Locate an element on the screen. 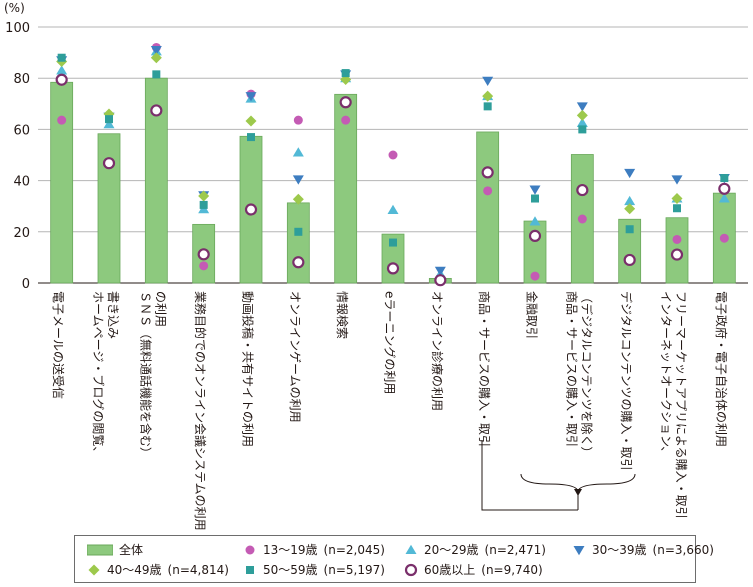  category-label: 商品・サービスの購入・取引 is located at coordinates (571, 369).